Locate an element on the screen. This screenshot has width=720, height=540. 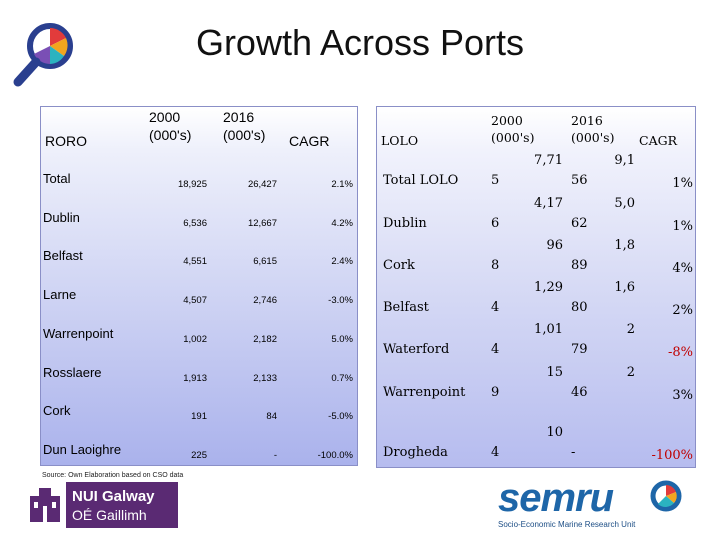
lolo-value-2000-part1: 15 is located at coordinates (554, 372).